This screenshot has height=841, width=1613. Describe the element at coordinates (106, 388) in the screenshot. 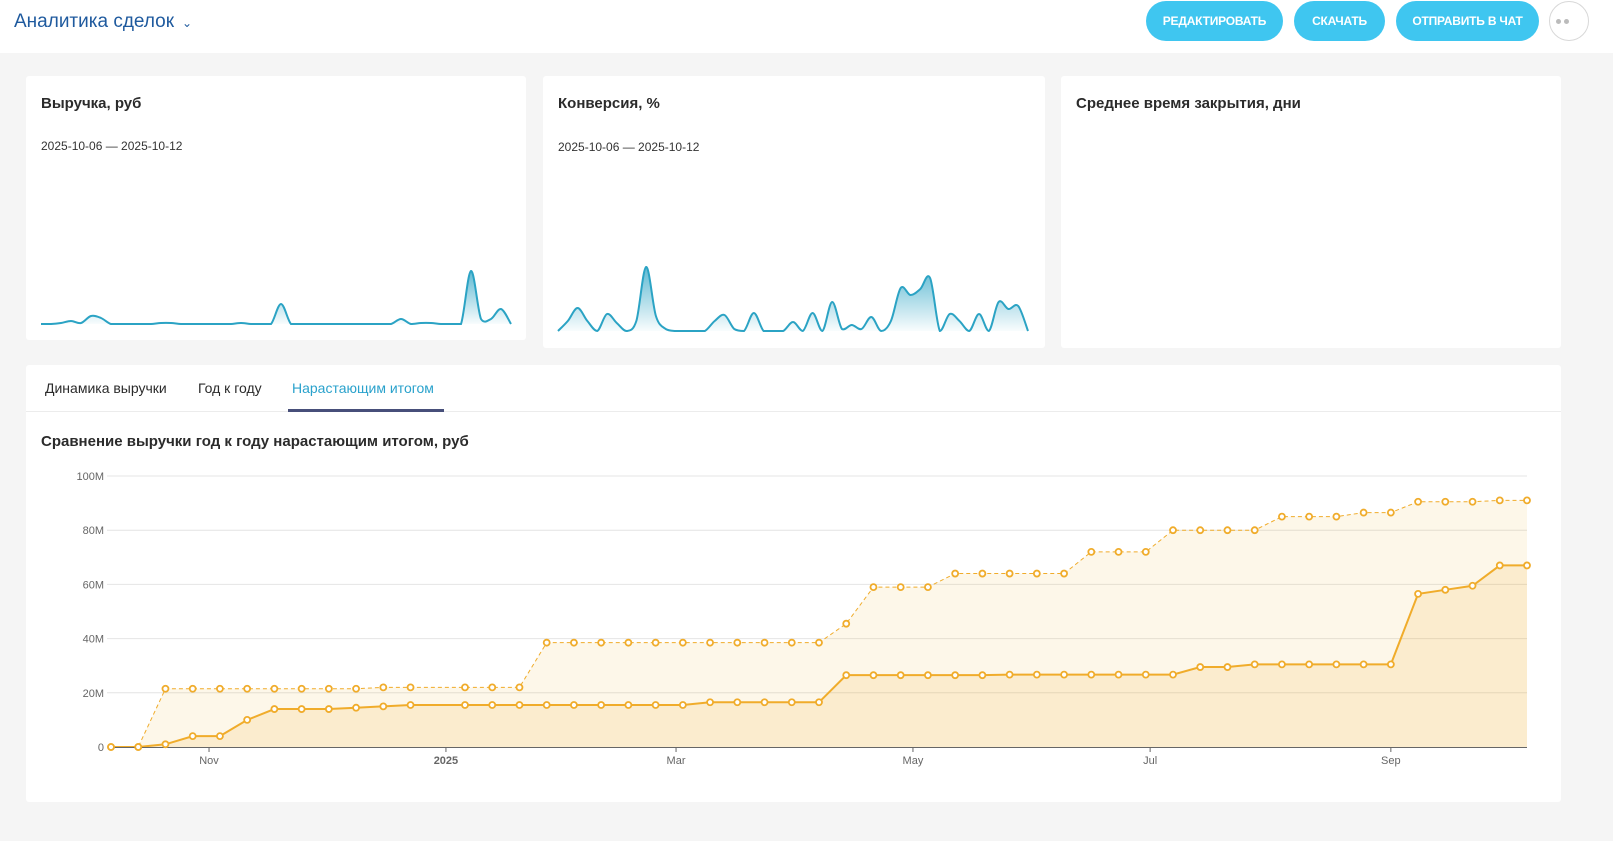

I see `tab-revenue-dynamics: Динамика выручки` at that location.